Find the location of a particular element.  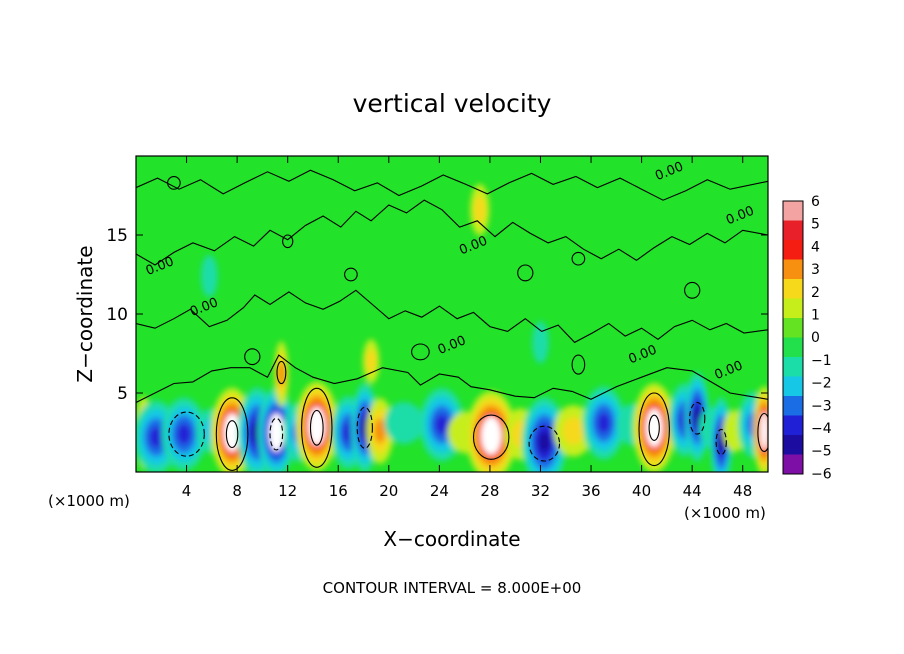

x-tick-label: 20 is located at coordinates (388, 491).